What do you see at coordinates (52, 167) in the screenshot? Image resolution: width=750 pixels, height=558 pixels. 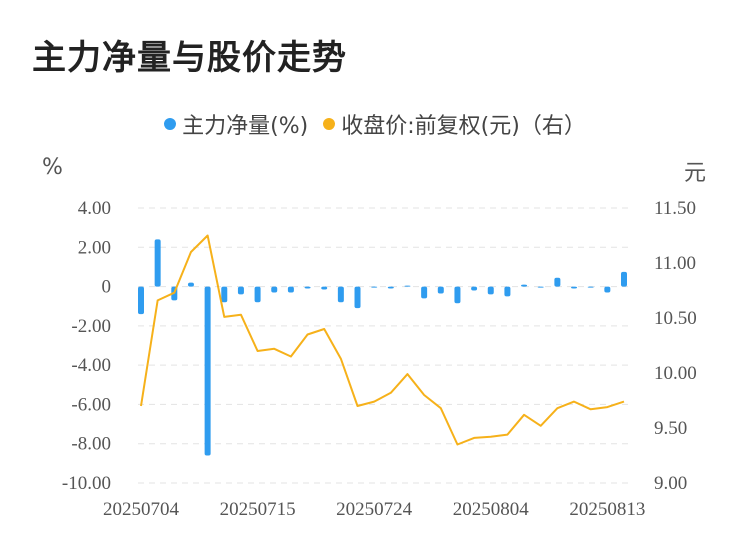 I see `left-axis-unit: %` at bounding box center [52, 167].